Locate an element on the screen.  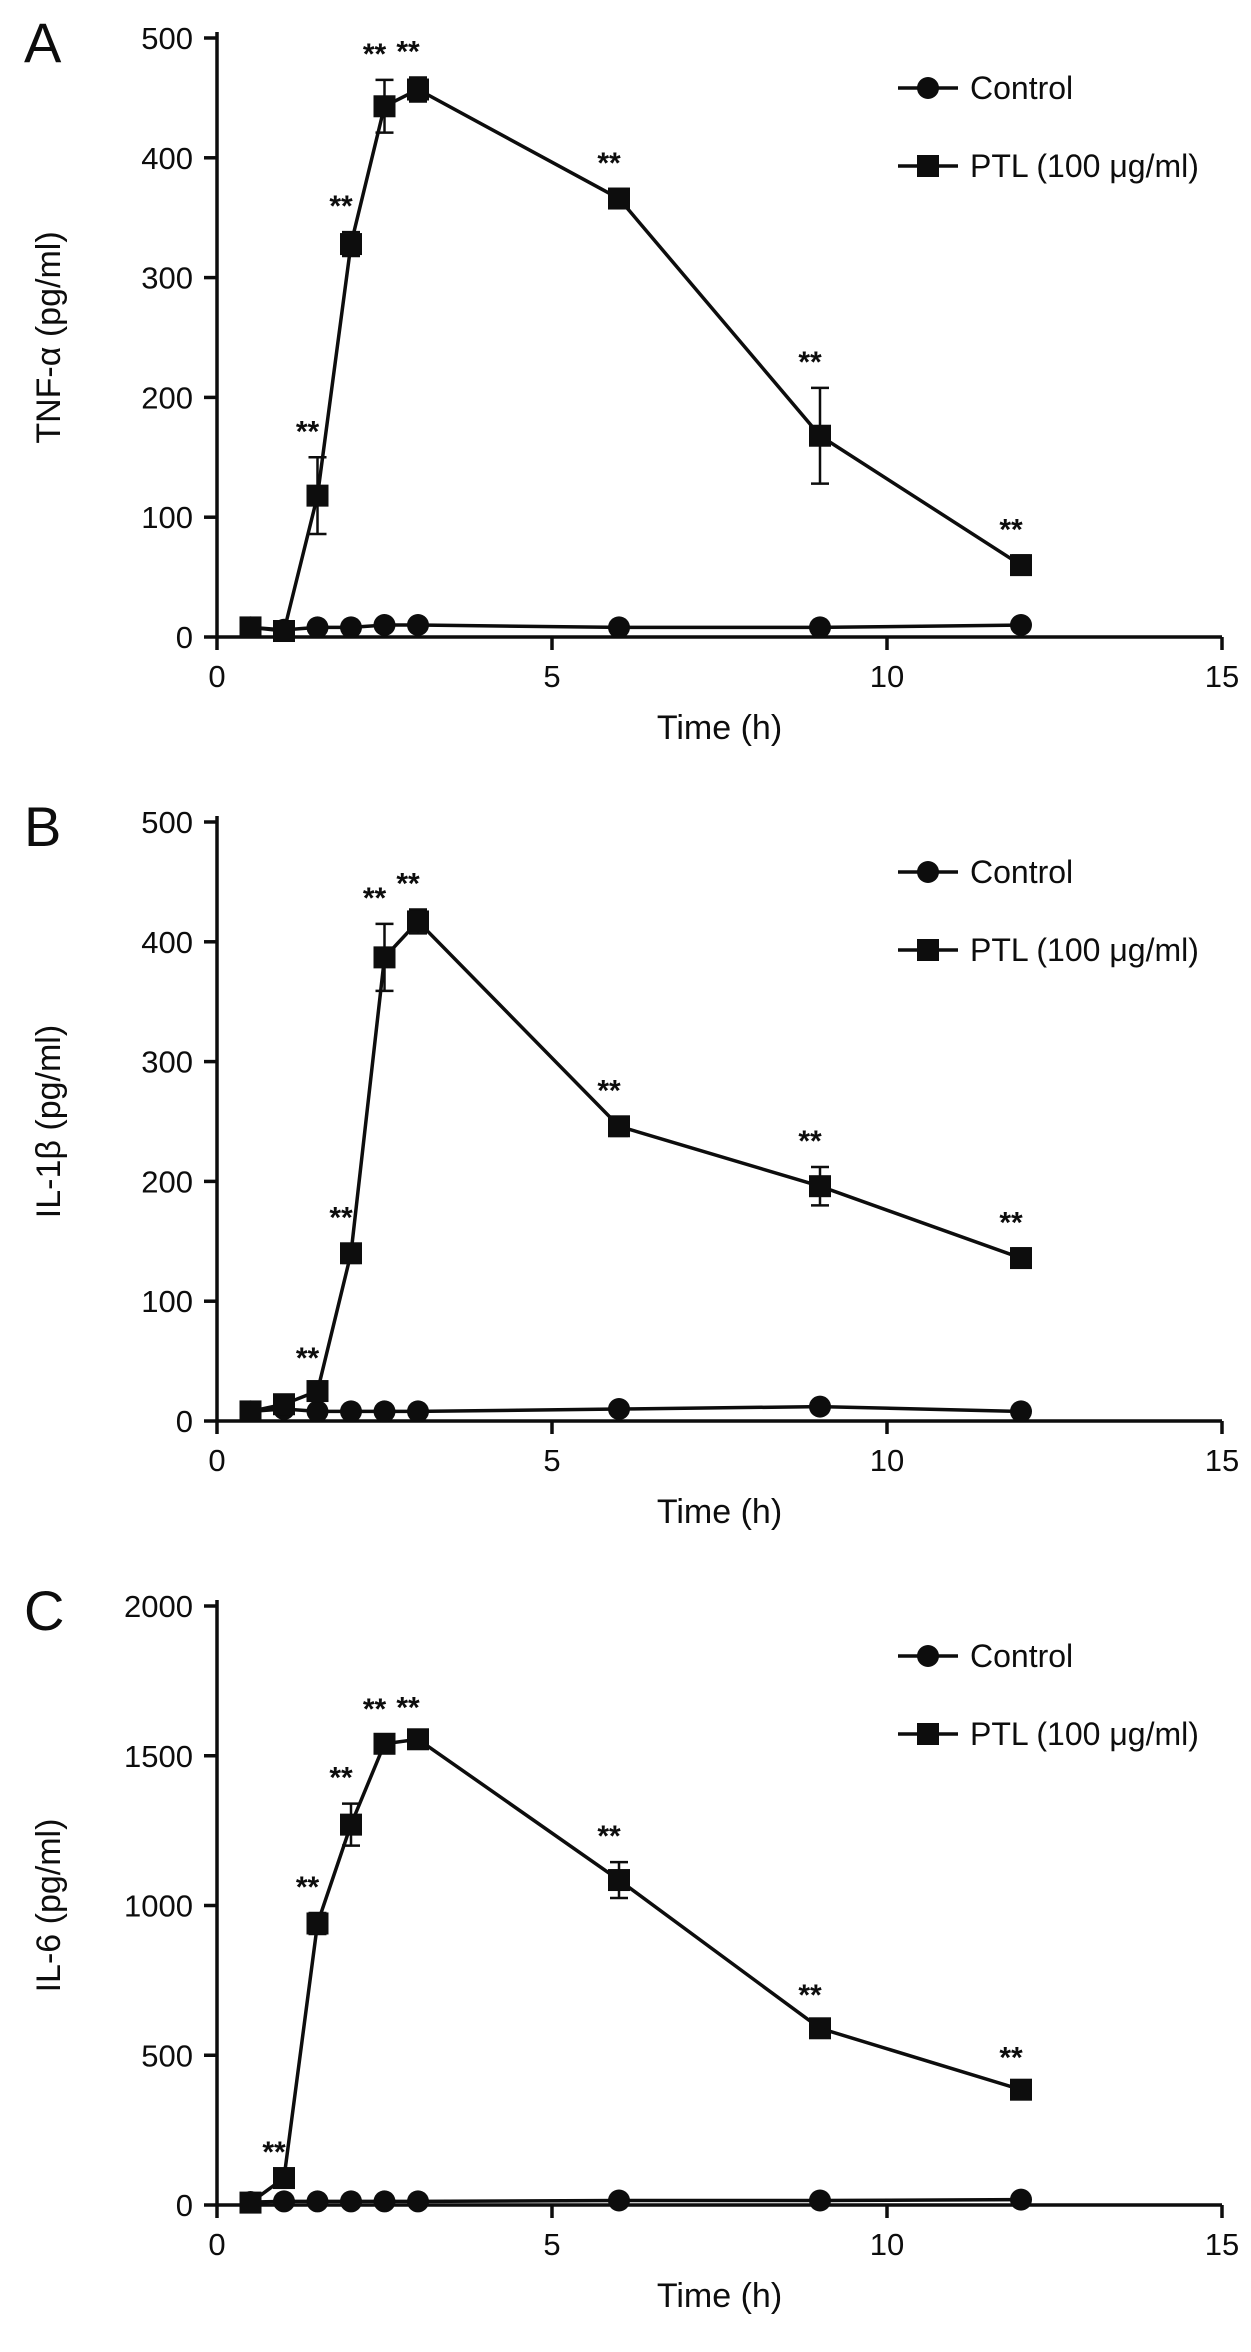
legend-circle-marker is located at coordinates (928, 1656).